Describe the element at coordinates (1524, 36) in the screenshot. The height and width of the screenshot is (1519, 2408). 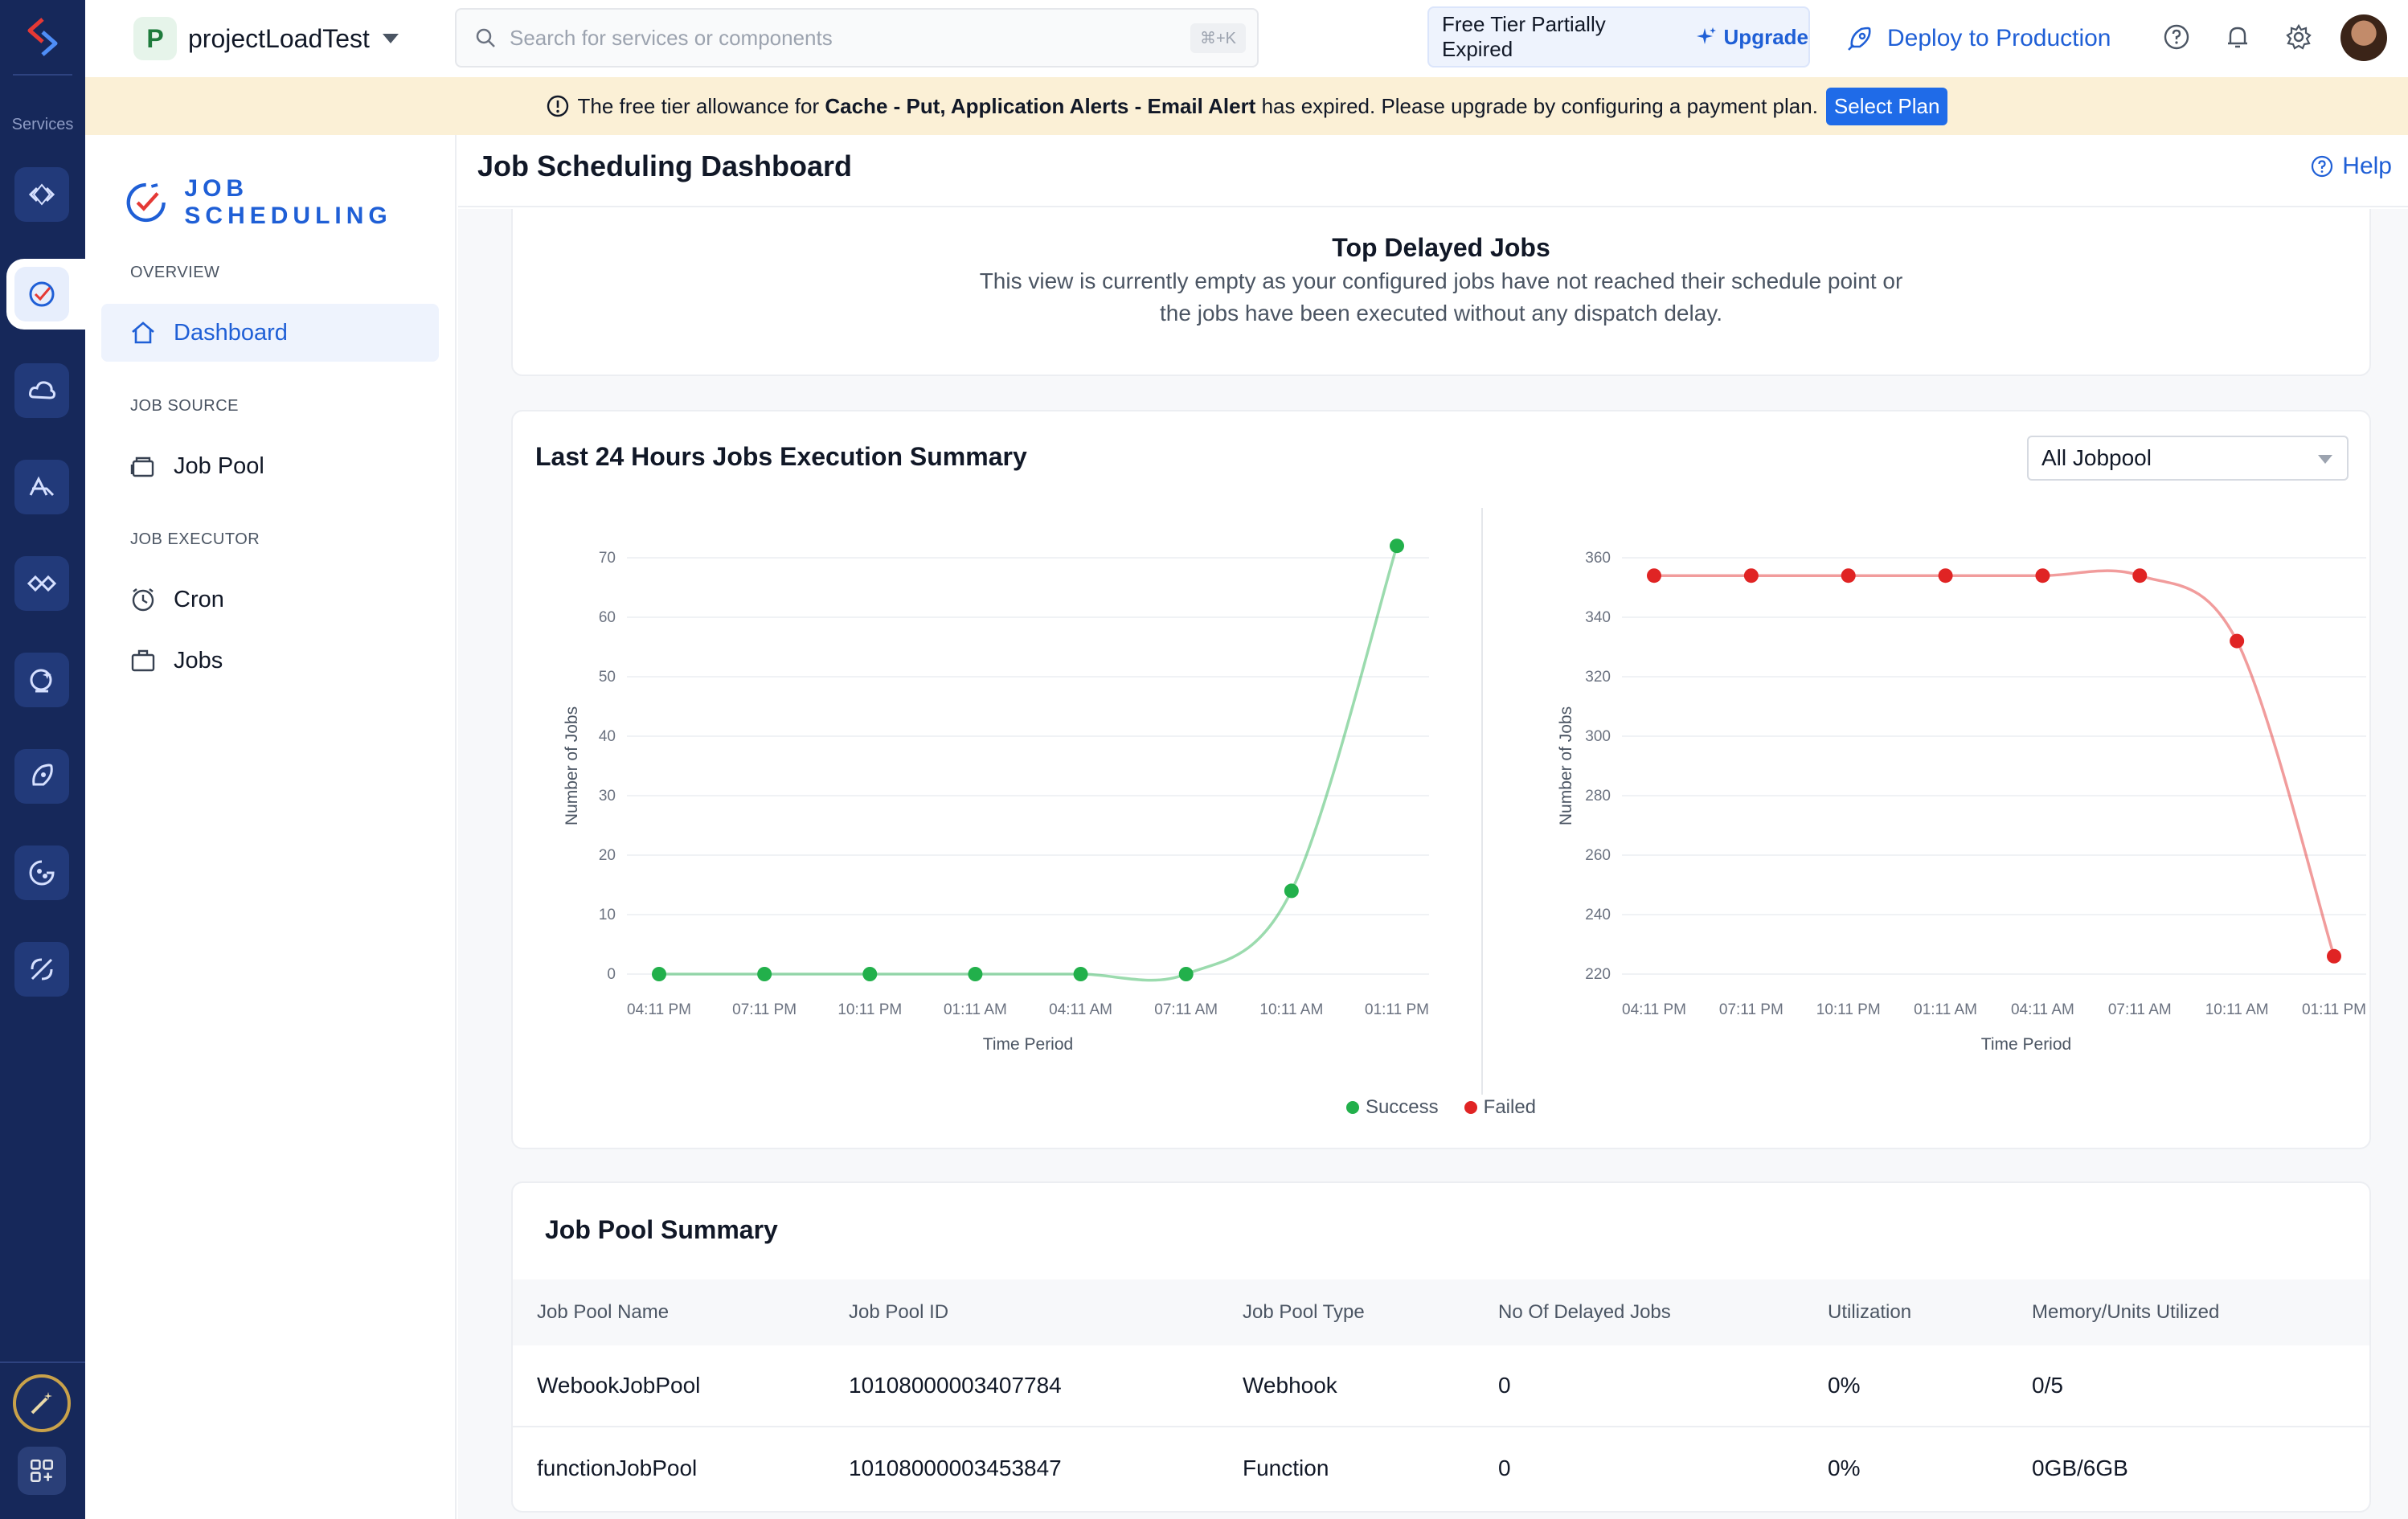
I see `tier-status-text: Free Tier Partially Expired` at that location.